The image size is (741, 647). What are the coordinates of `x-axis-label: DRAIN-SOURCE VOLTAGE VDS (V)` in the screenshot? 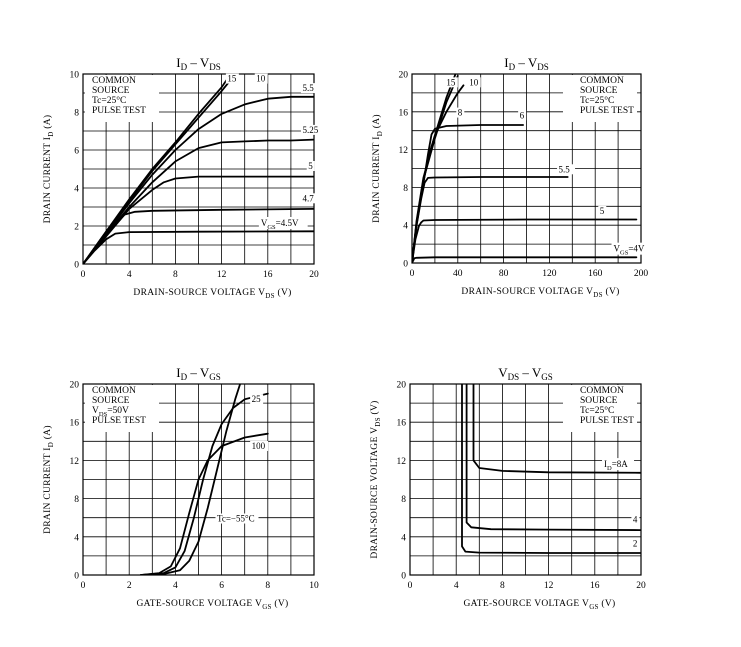 It's located at (212, 293).